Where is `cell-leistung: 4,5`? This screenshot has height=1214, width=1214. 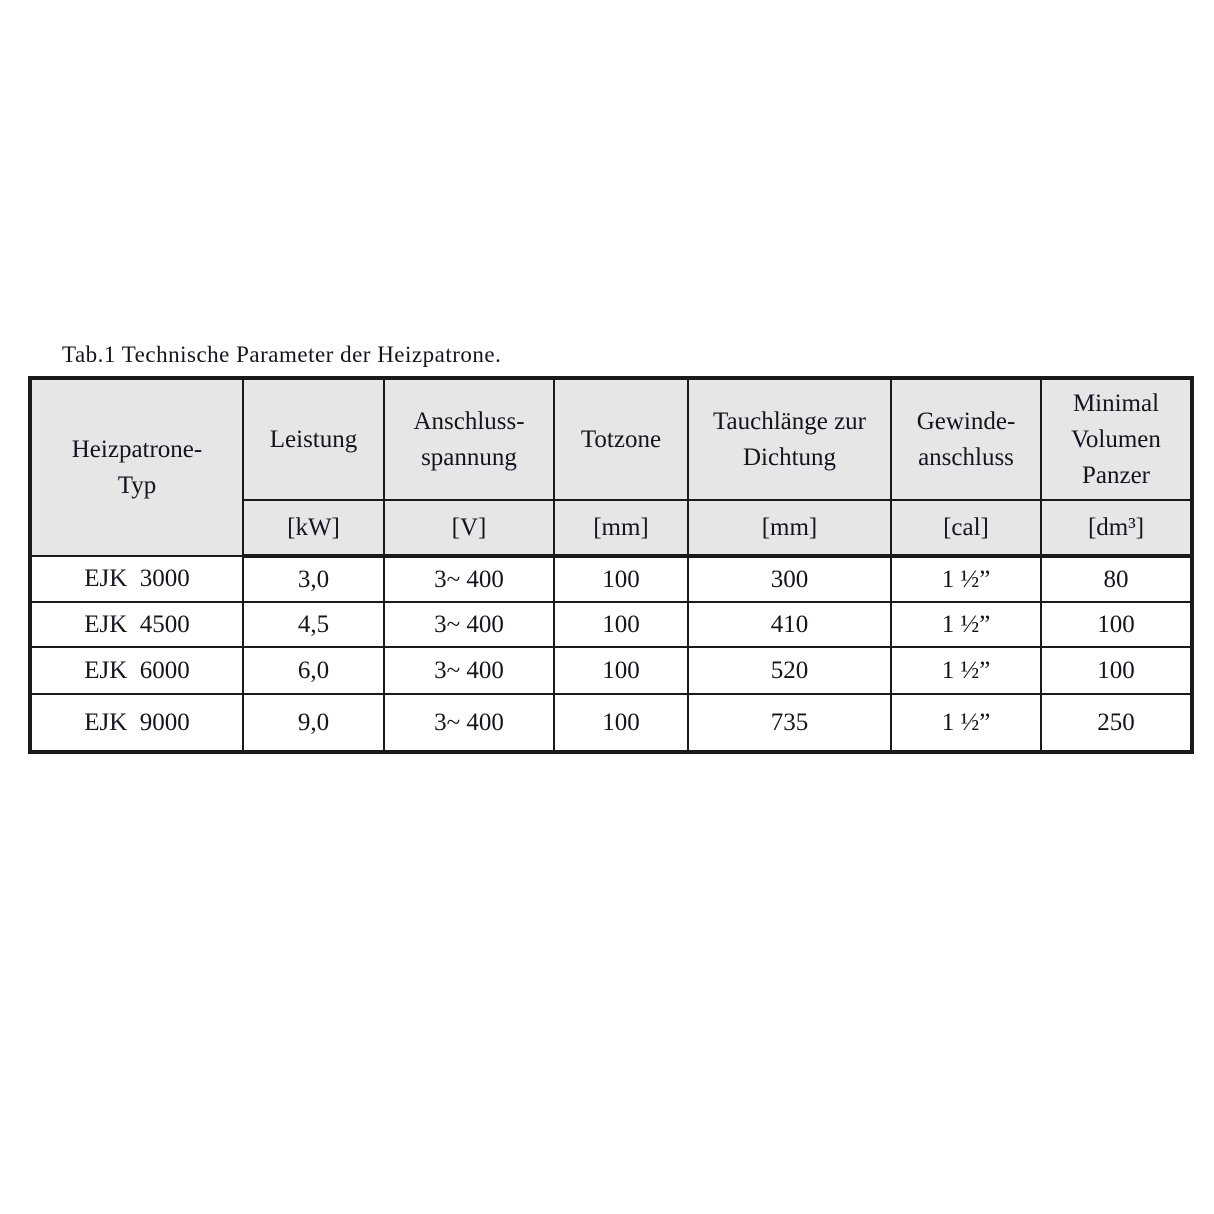
cell-leistung: 4,5 is located at coordinates (313, 624).